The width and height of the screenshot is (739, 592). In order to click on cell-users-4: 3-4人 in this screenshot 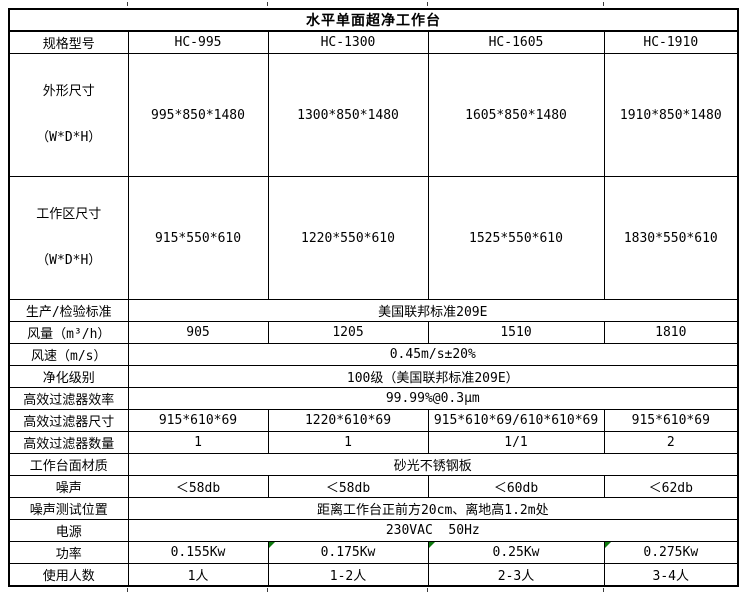, I will do `click(671, 575)`.